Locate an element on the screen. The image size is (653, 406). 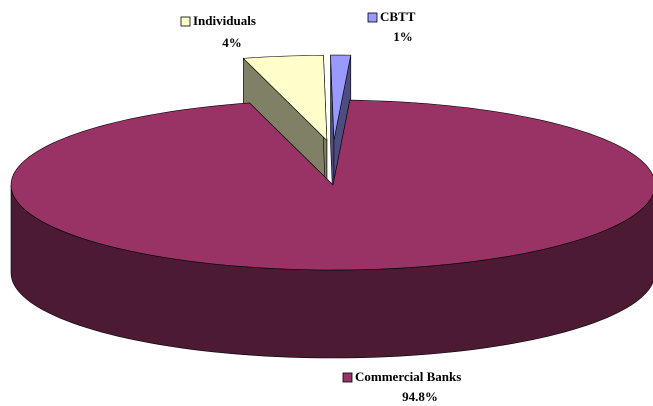
slice-value-label: 4% is located at coordinates (232, 42).